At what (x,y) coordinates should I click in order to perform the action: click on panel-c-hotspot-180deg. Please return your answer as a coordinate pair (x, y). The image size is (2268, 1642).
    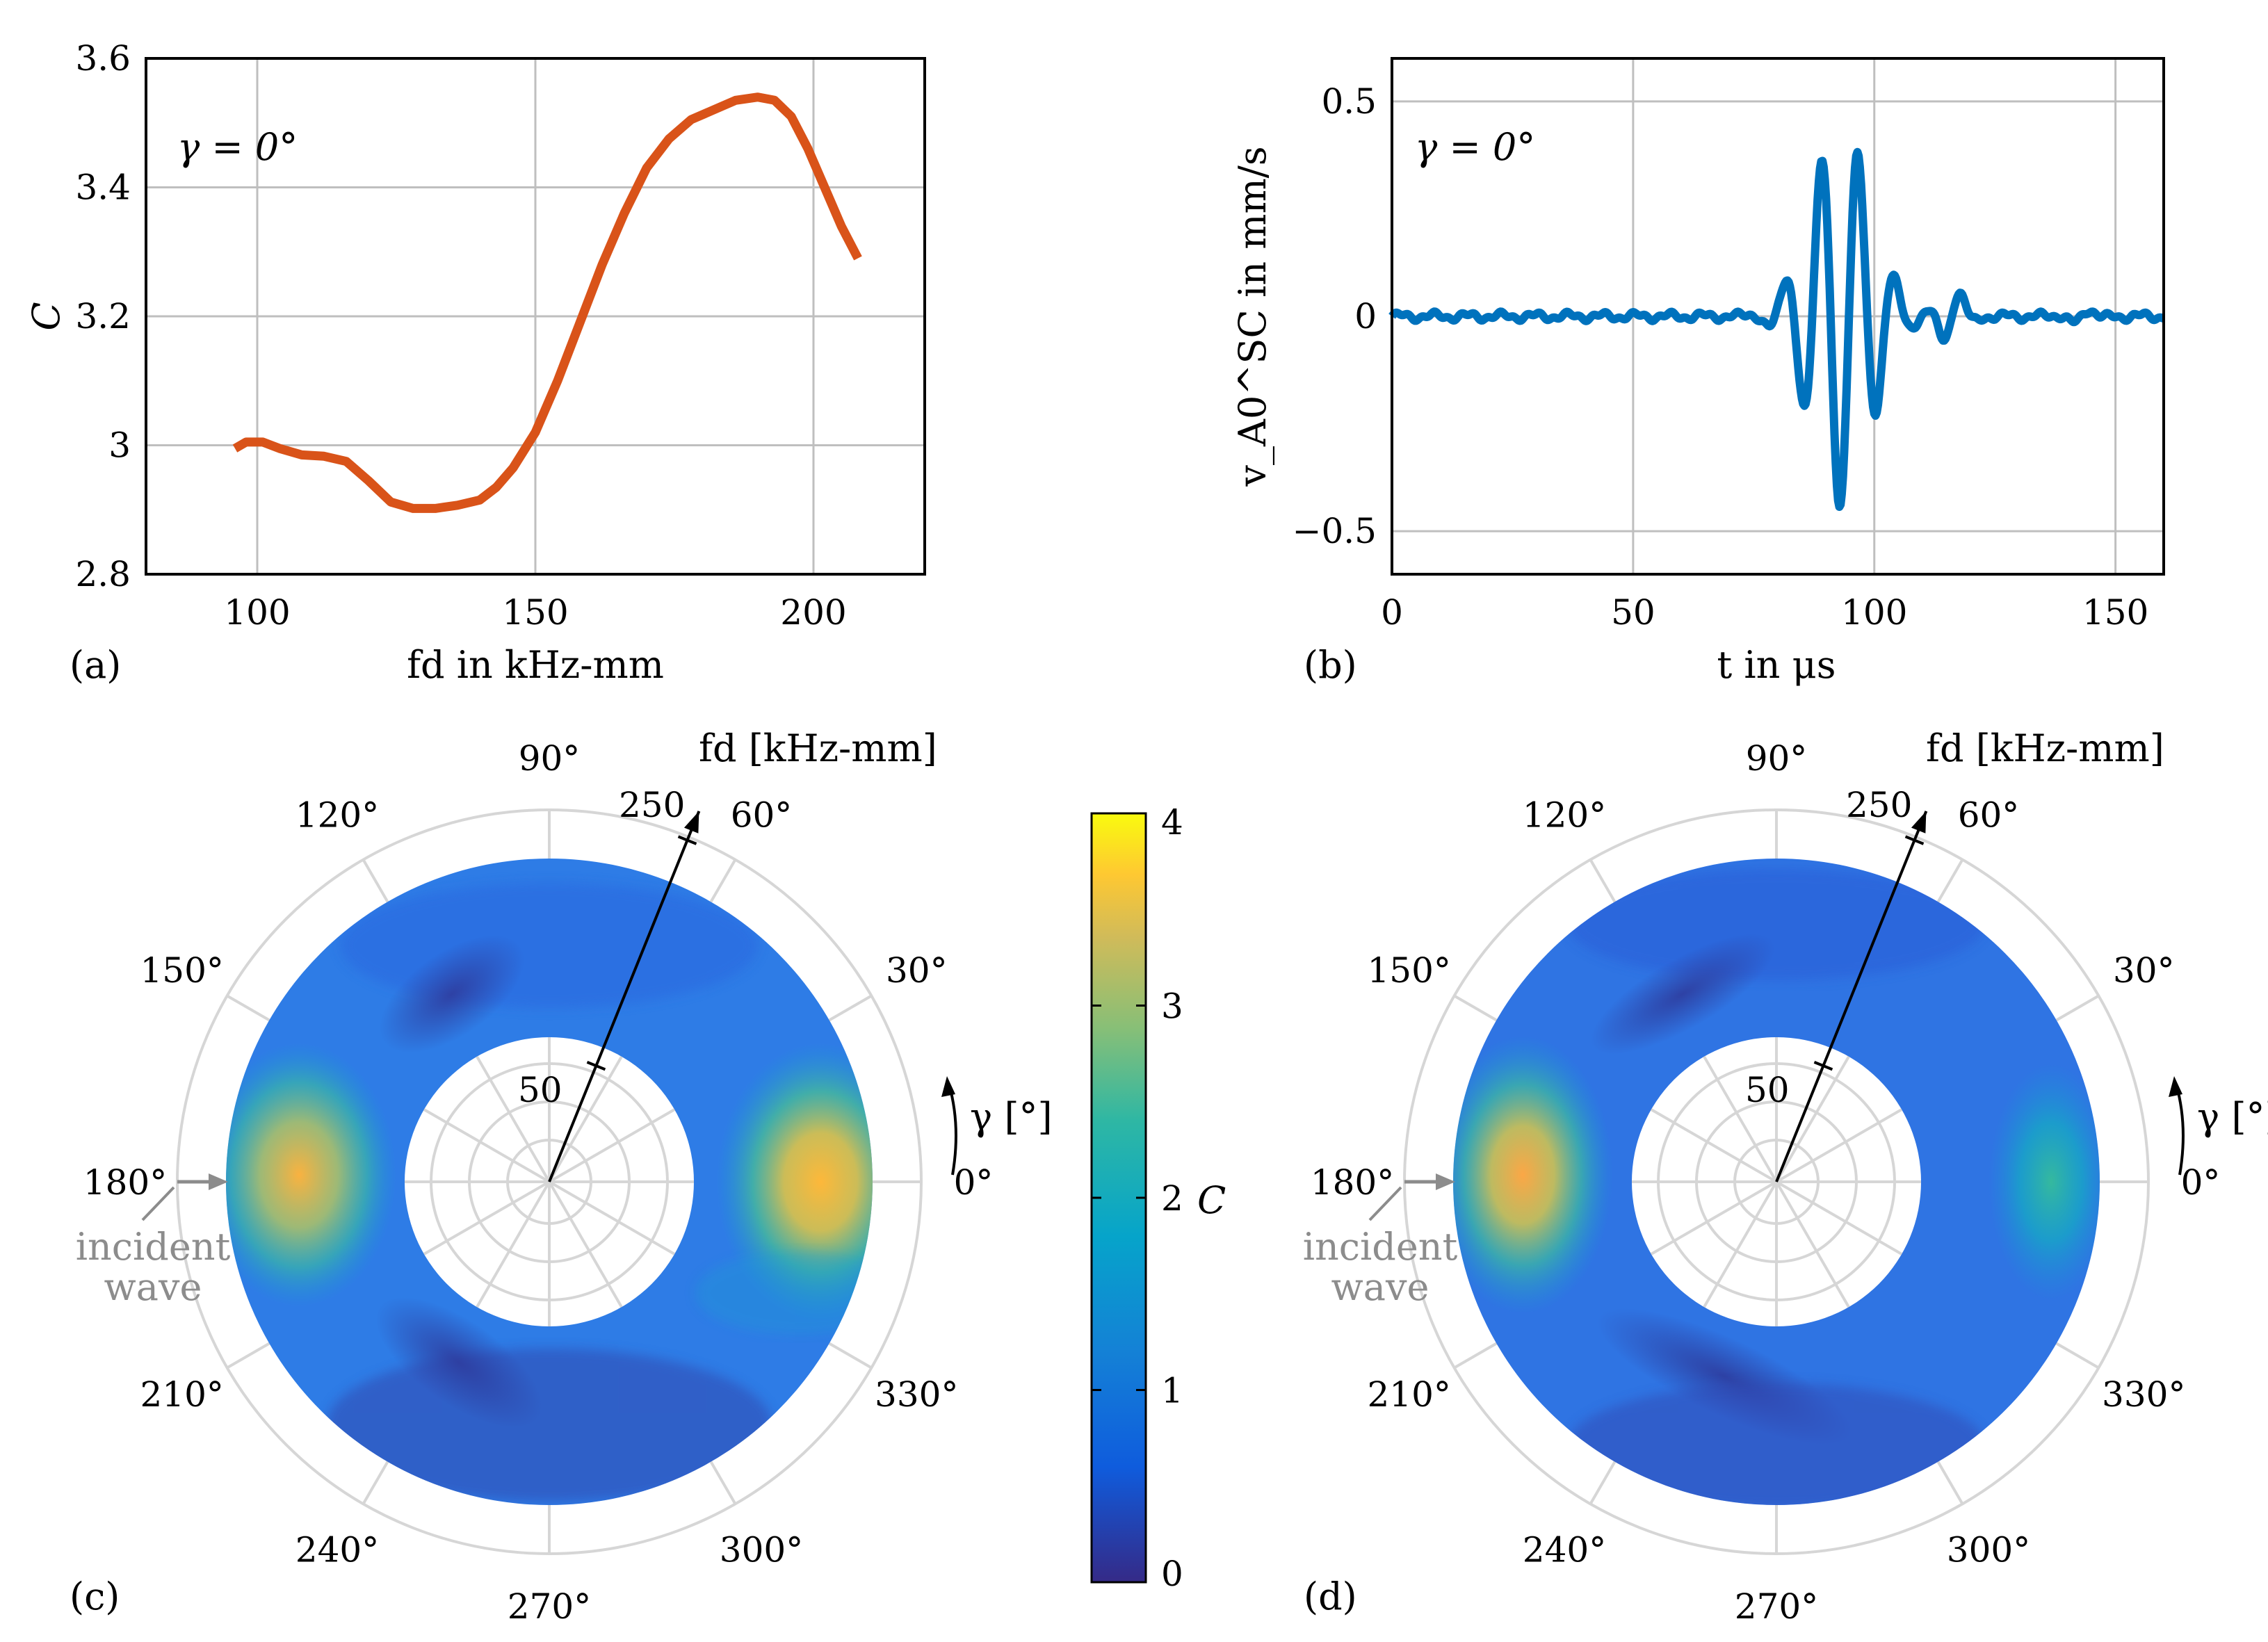
    Looking at the image, I should click on (311, 1175).